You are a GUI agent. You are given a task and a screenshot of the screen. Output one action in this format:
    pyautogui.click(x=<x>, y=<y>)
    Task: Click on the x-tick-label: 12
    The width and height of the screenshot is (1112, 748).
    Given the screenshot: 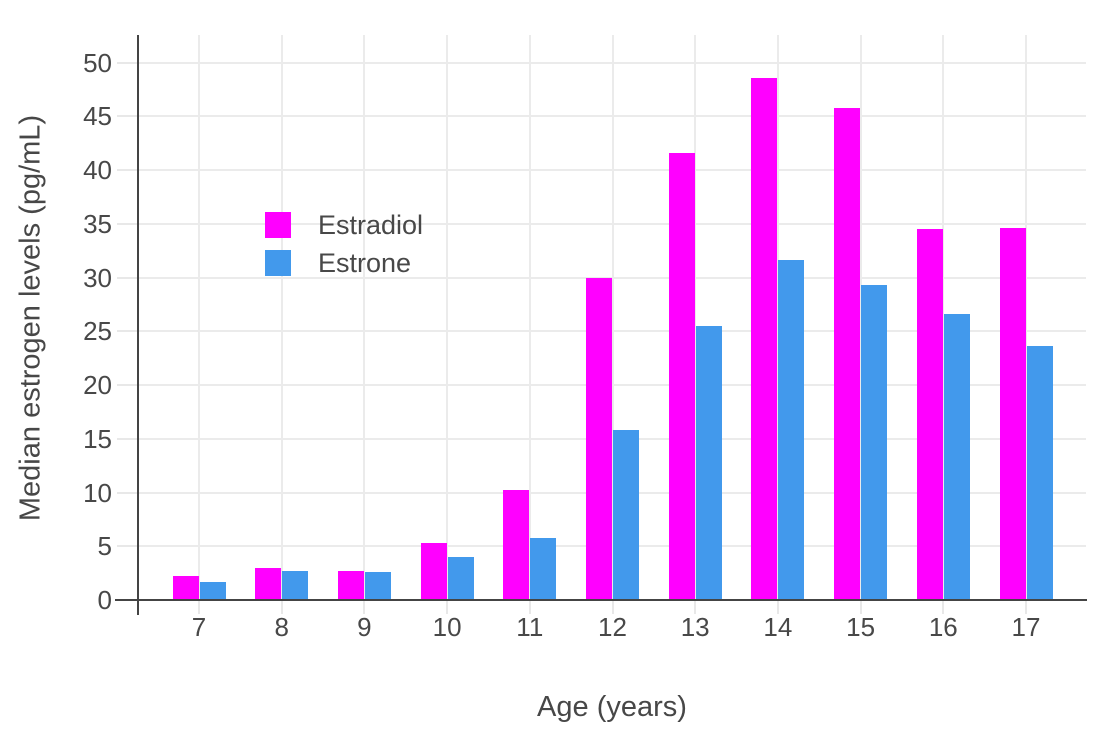 What is the action you would take?
    pyautogui.click(x=612, y=627)
    